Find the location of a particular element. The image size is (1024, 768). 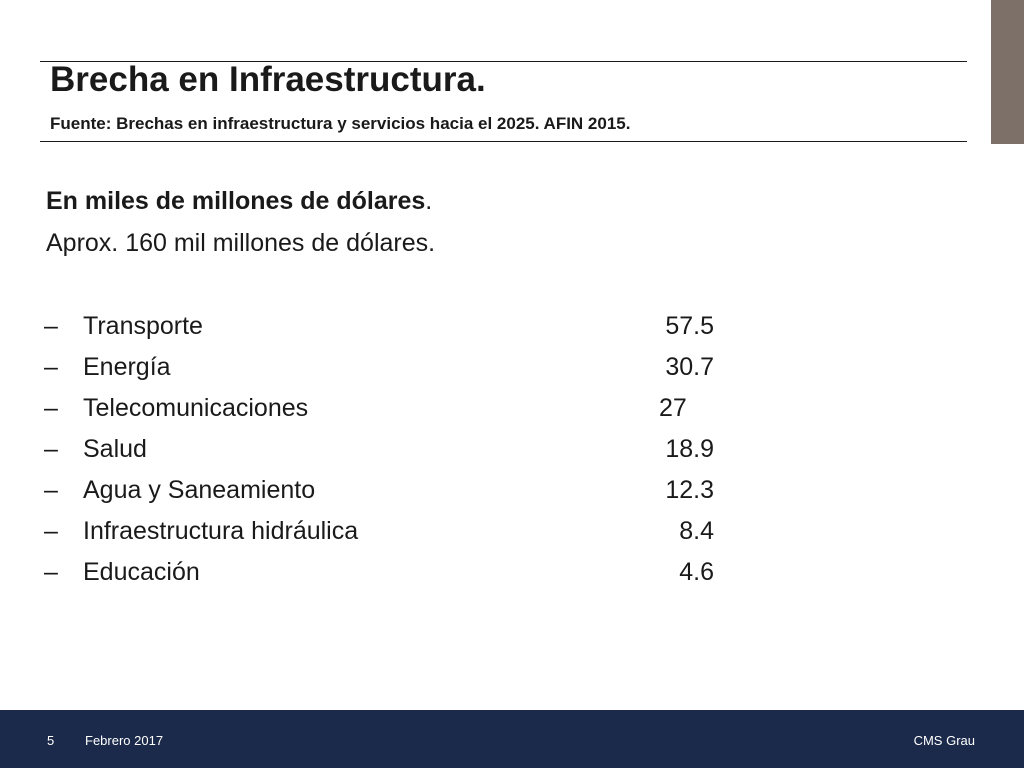

sector-value: 8.4 is located at coordinates (696, 531).